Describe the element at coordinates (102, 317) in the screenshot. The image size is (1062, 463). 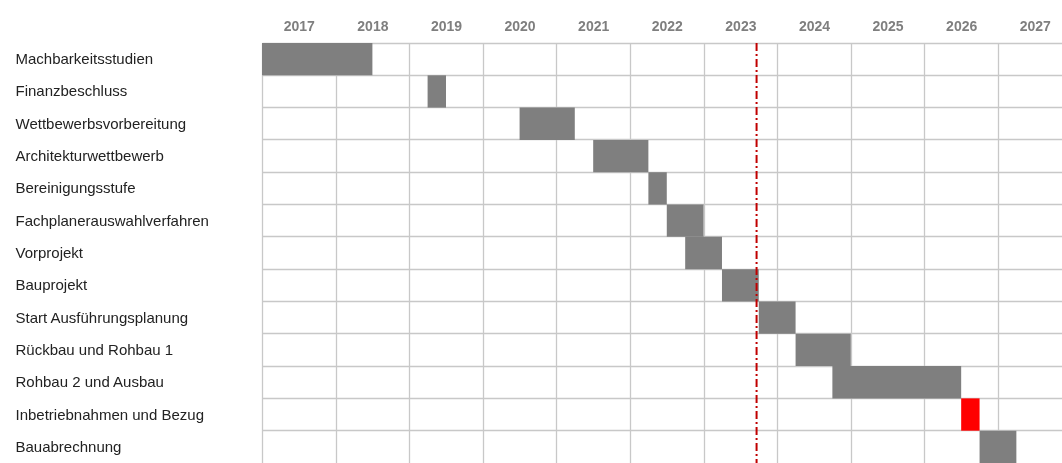
I see `y-tick-label: Start Ausführungsplanung` at that location.